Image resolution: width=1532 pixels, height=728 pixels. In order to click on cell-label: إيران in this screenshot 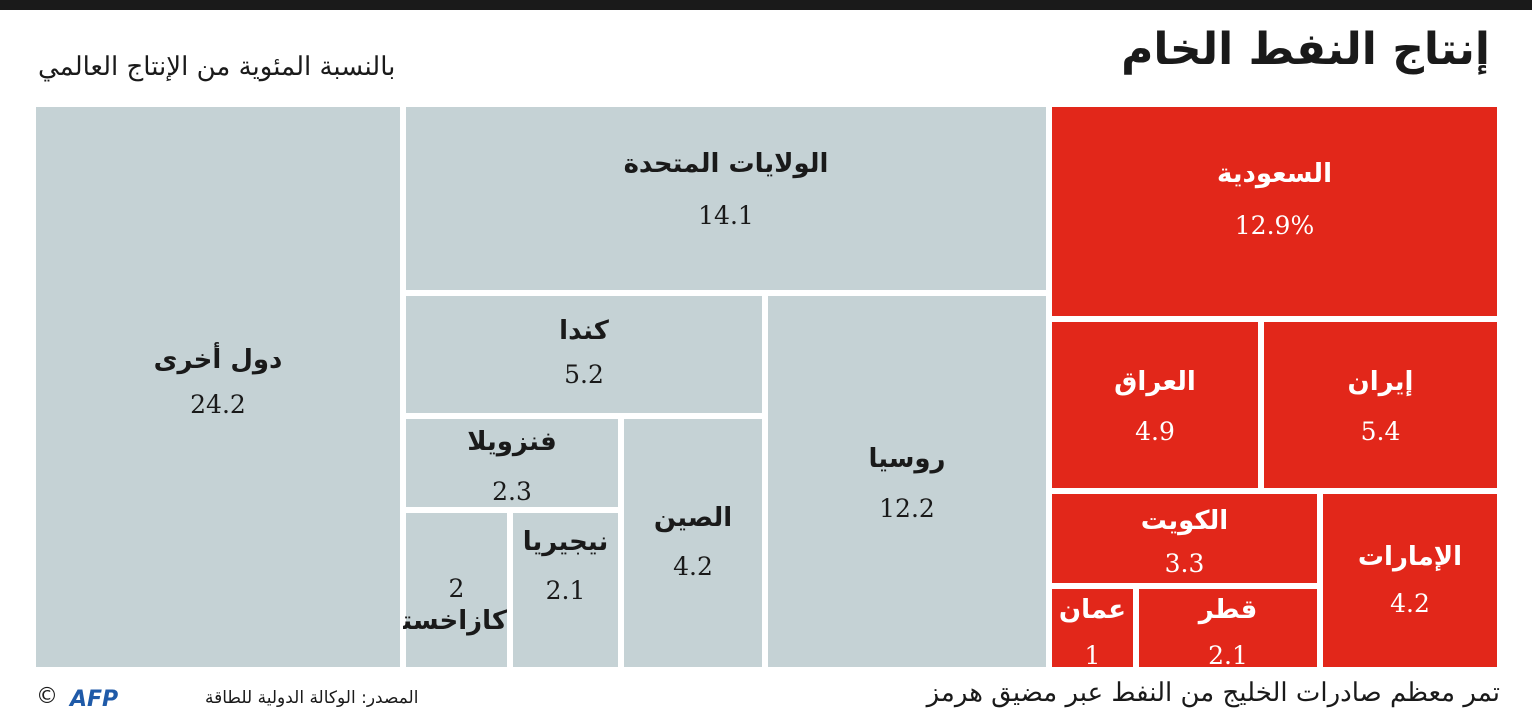, I will do `click(1380, 382)`.